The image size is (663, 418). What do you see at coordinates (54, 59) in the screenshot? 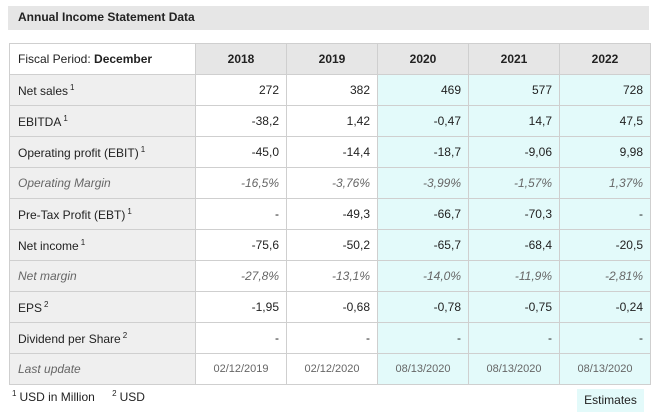
I see `fiscal-period-label: Fiscal Period:` at bounding box center [54, 59].